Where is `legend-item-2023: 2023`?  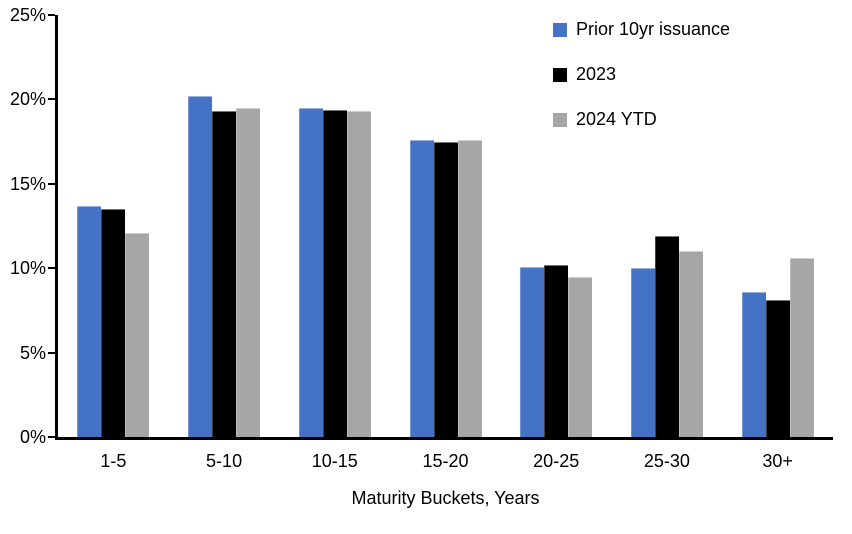 legend-item-2023: 2023 is located at coordinates (641, 74).